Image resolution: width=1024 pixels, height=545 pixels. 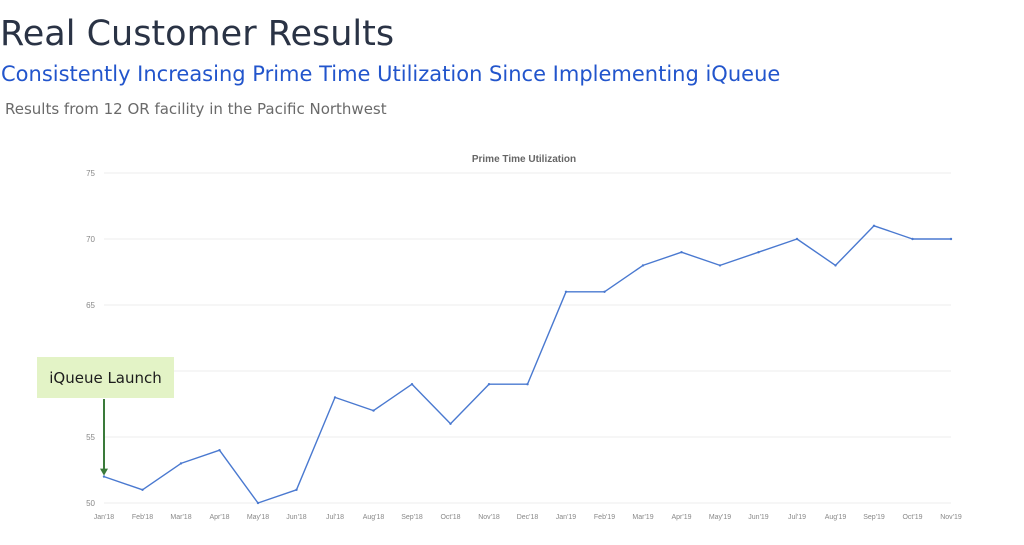 I want to click on x-tick-label: Jan'18, so click(x=104, y=517).